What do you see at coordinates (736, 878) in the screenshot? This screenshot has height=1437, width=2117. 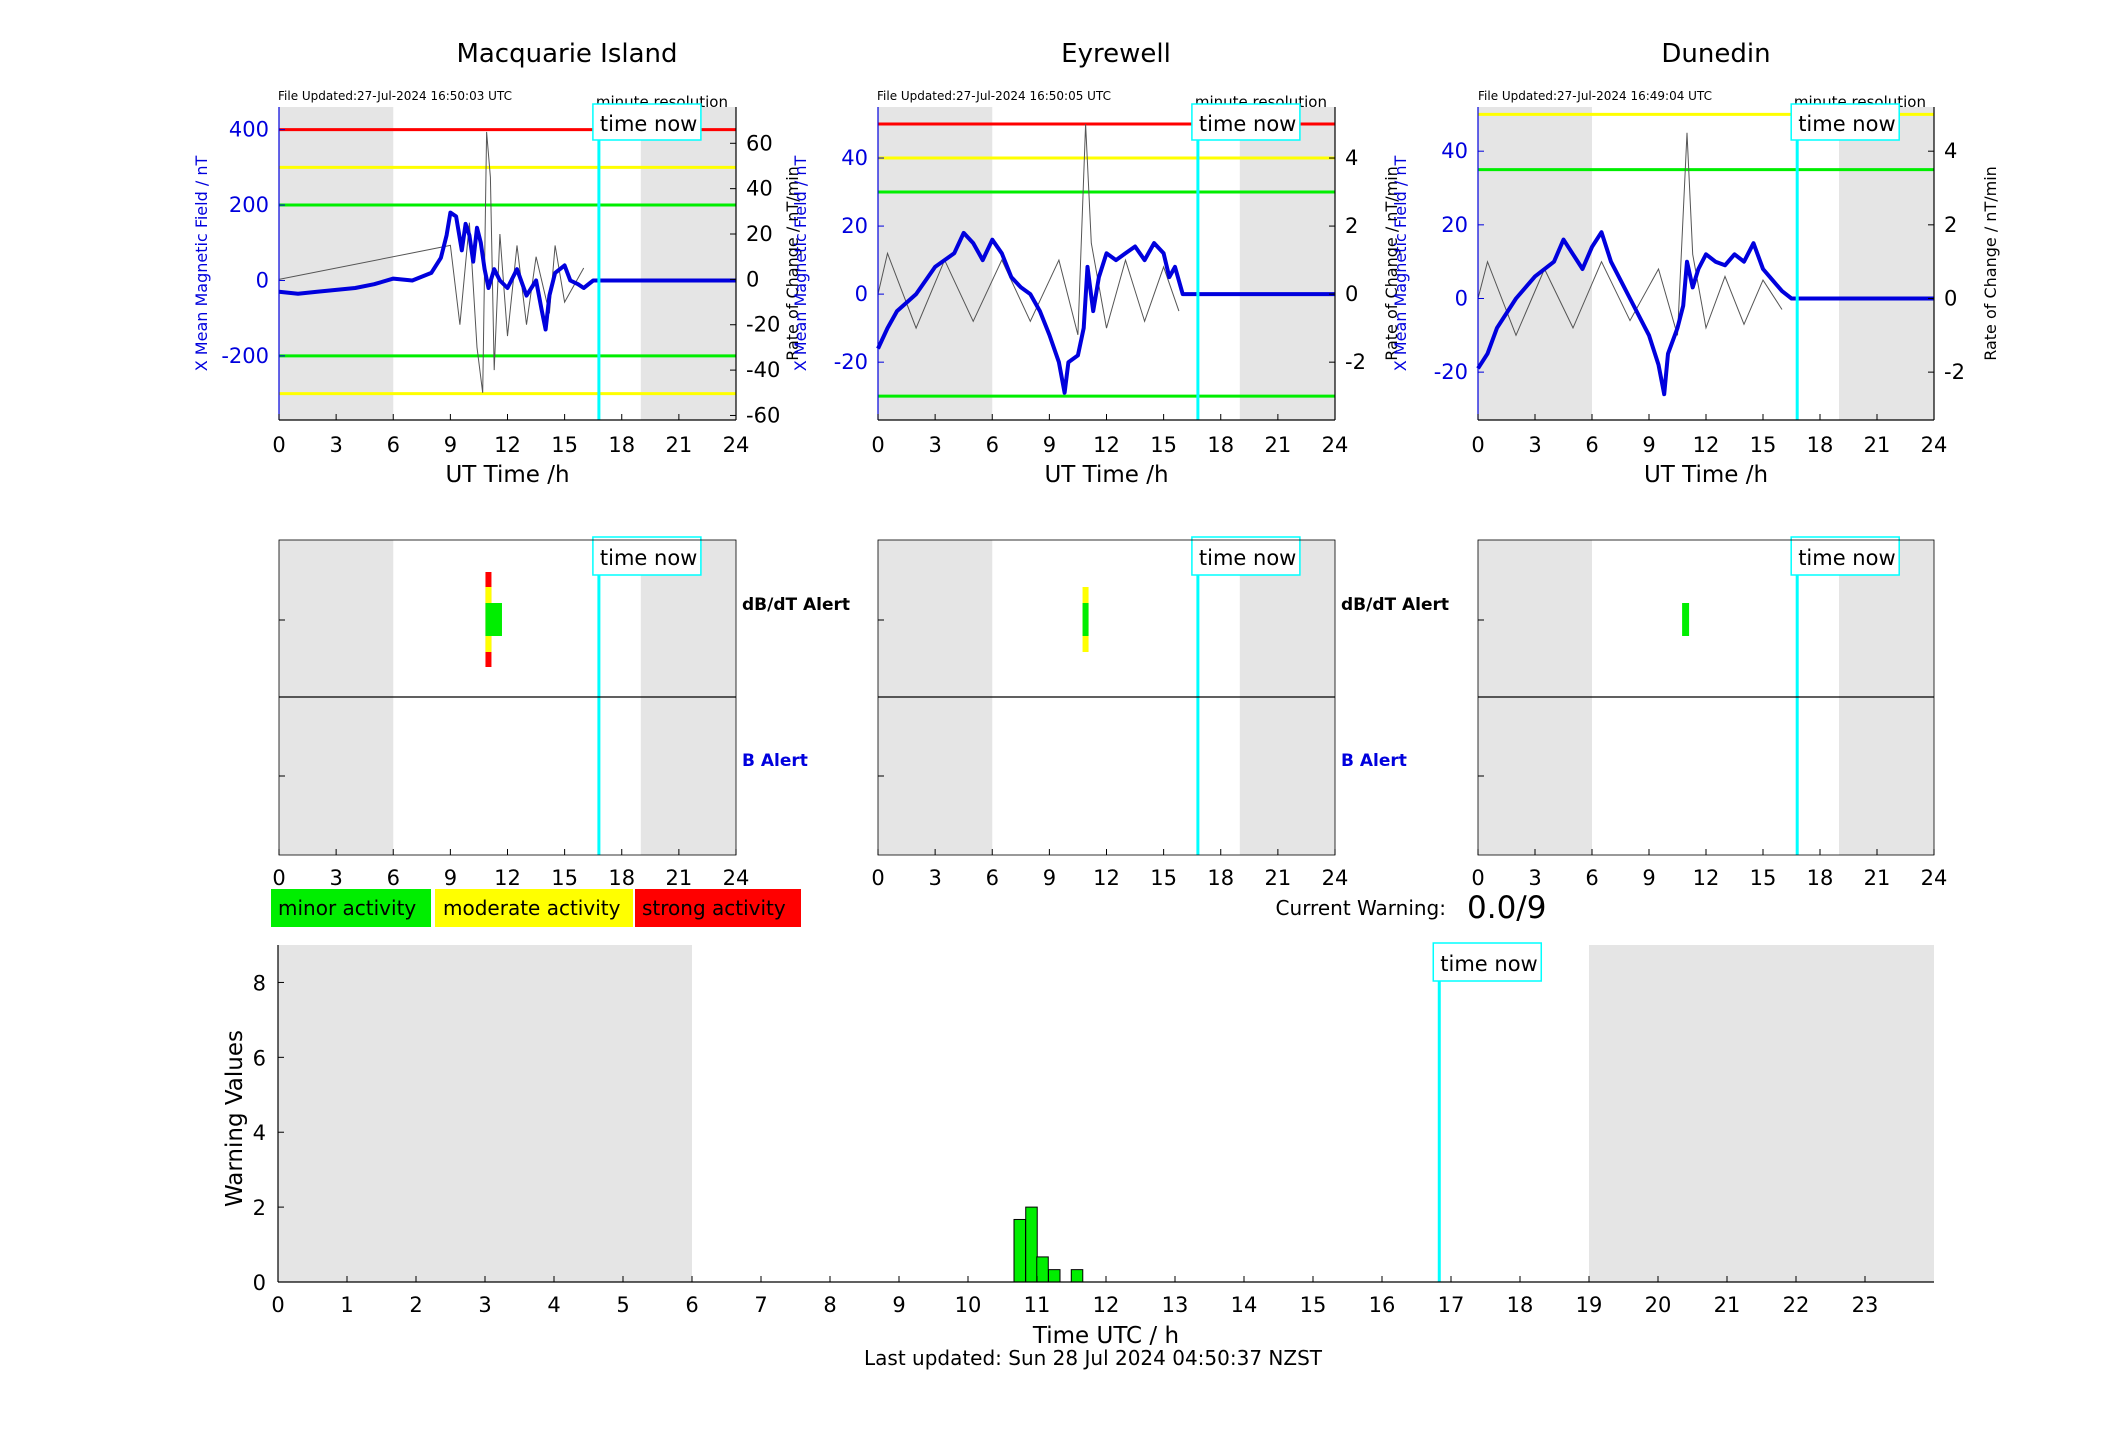 I see `x-tick-label: 24` at bounding box center [736, 878].